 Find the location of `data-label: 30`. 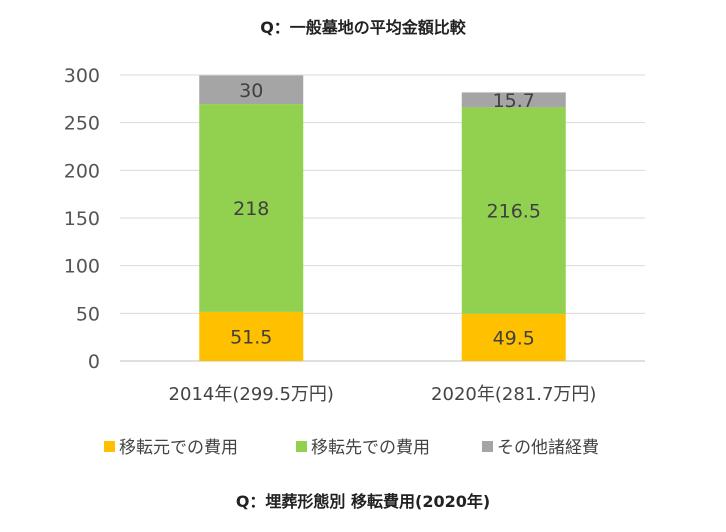

data-label: 30 is located at coordinates (251, 91).